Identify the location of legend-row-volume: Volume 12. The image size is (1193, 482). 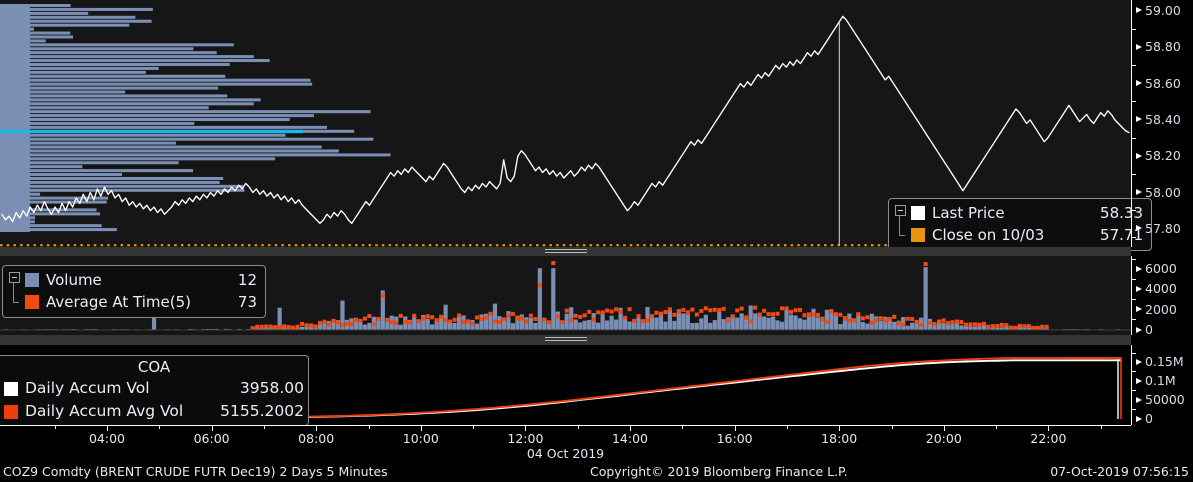
(141, 280).